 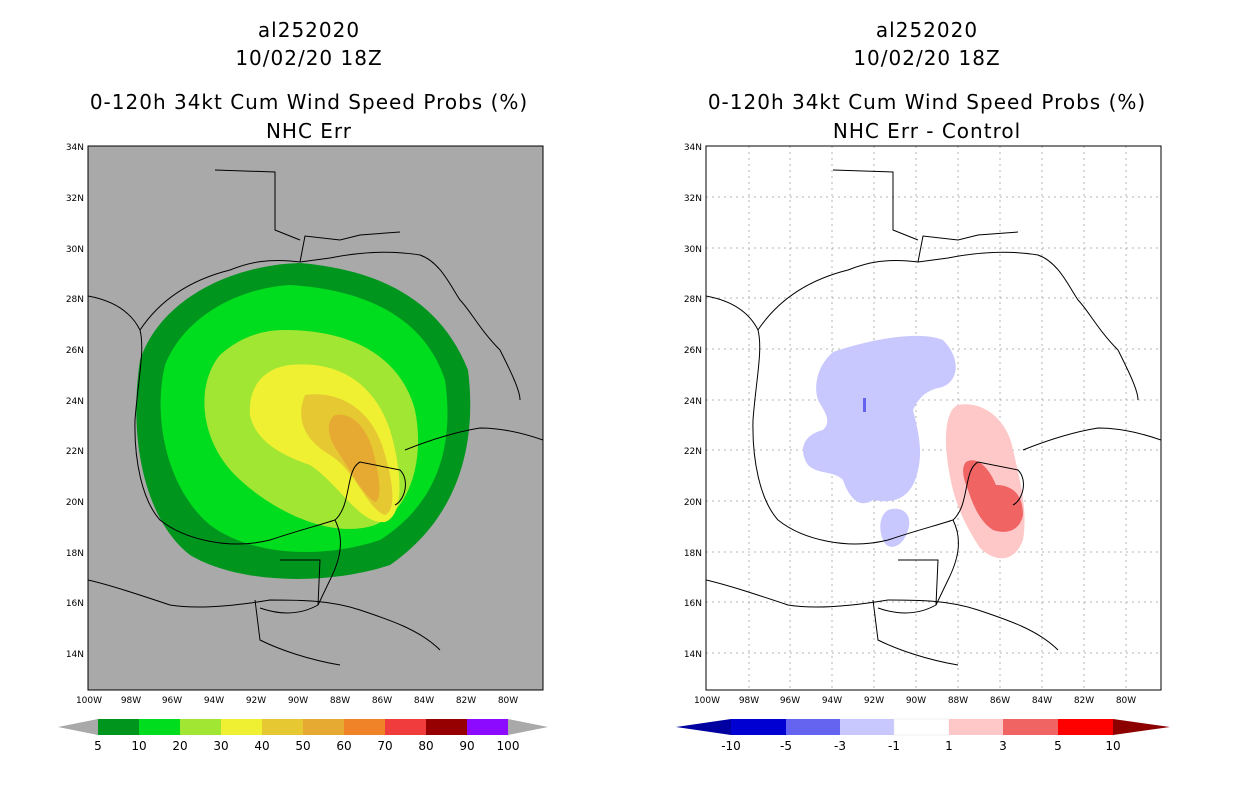 What do you see at coordinates (840, 746) in the screenshot?
I see `colorbar-label: -3` at bounding box center [840, 746].